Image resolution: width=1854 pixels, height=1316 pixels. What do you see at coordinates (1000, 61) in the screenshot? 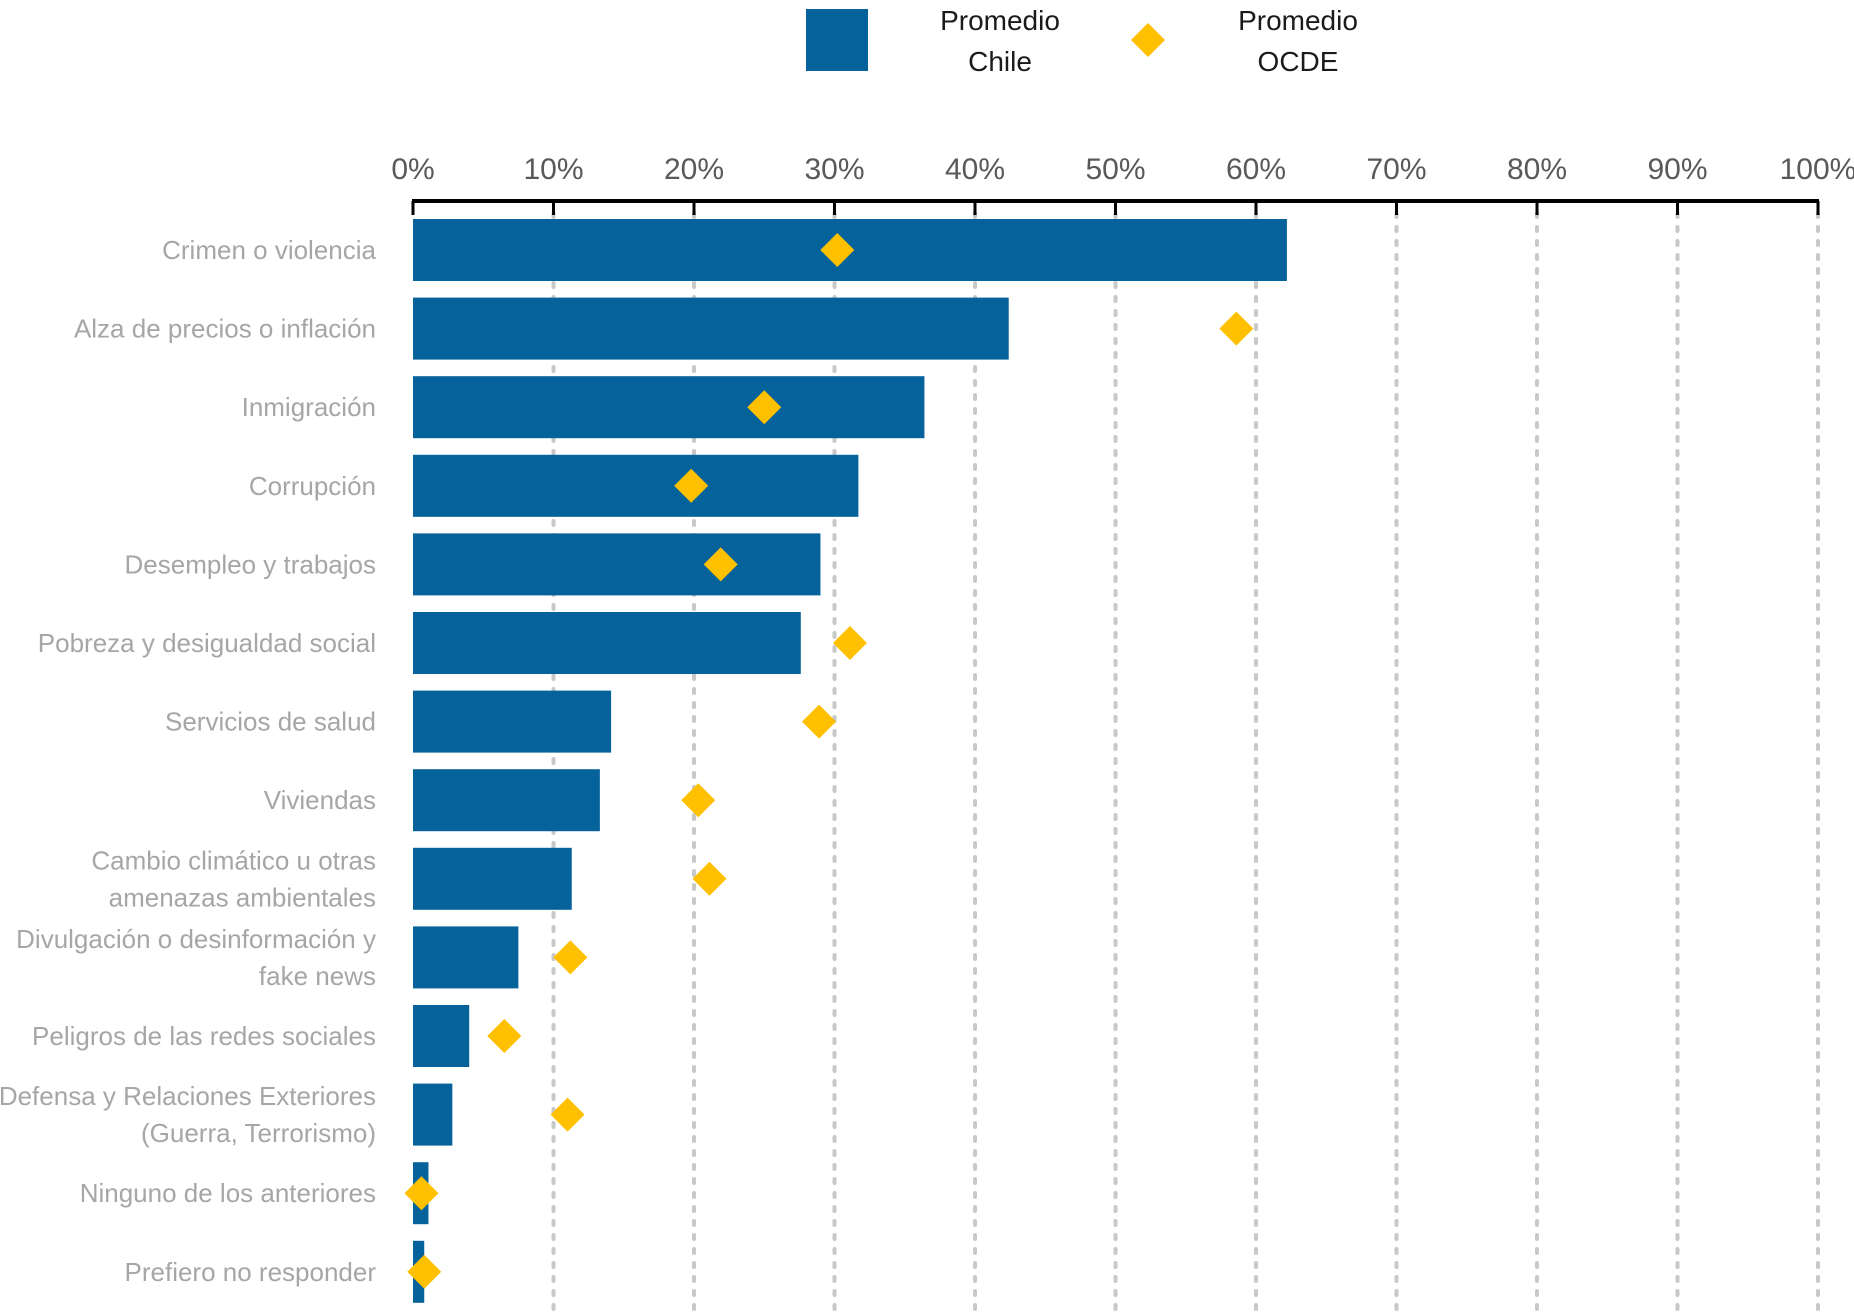
I see `legend-chile-label-1: Chile` at bounding box center [1000, 61].